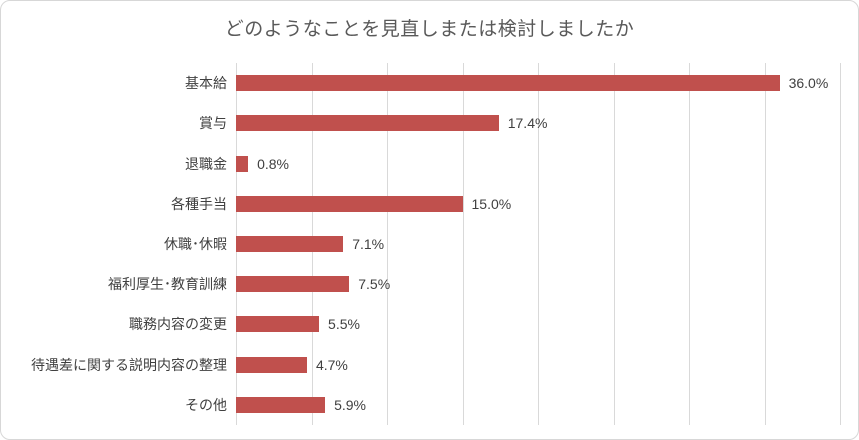 The height and width of the screenshot is (440, 859). What do you see at coordinates (199, 203) in the screenshot?
I see `category-label: 各種手当` at bounding box center [199, 203].